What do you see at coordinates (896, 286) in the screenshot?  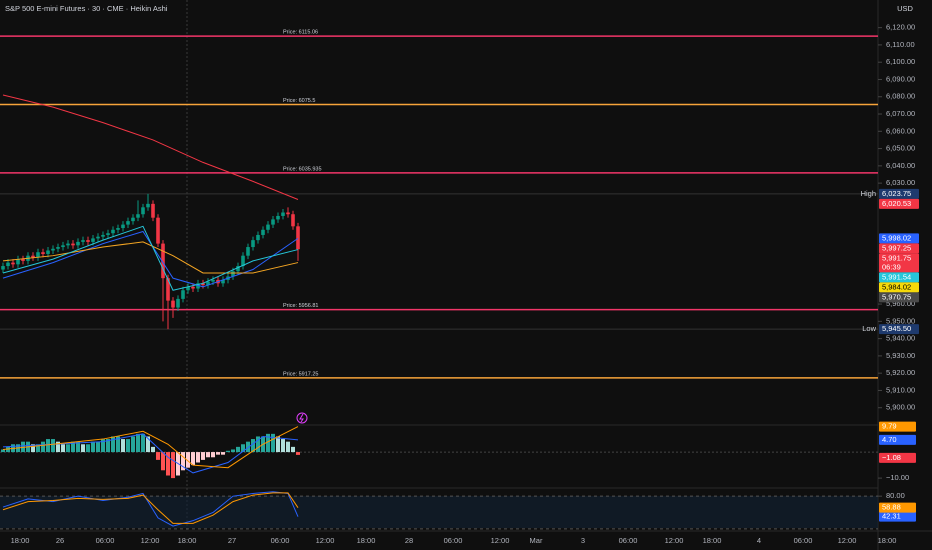 I see `price-tag-label: 5,984.02` at bounding box center [896, 286].